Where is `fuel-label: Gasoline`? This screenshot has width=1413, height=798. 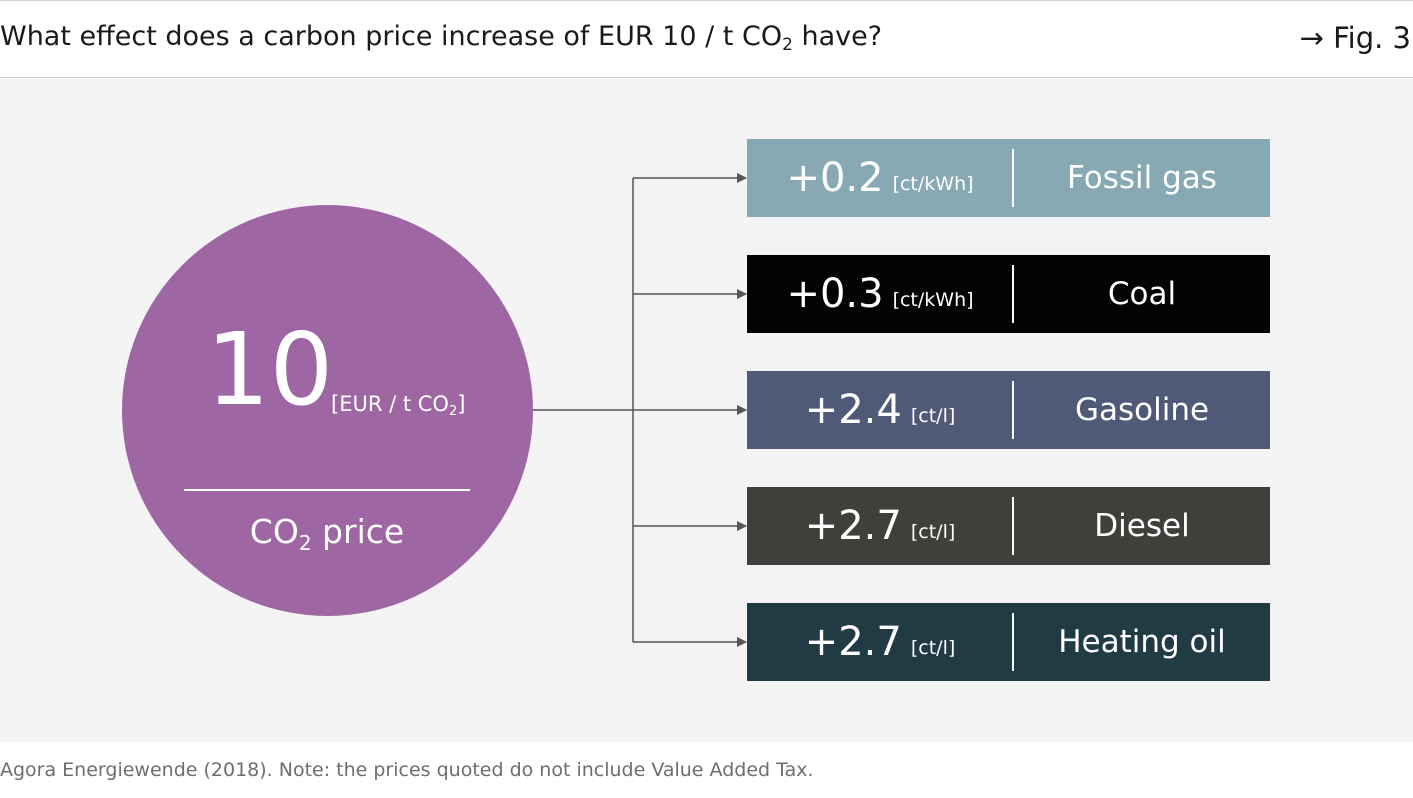
fuel-label: Gasoline is located at coordinates (1142, 410).